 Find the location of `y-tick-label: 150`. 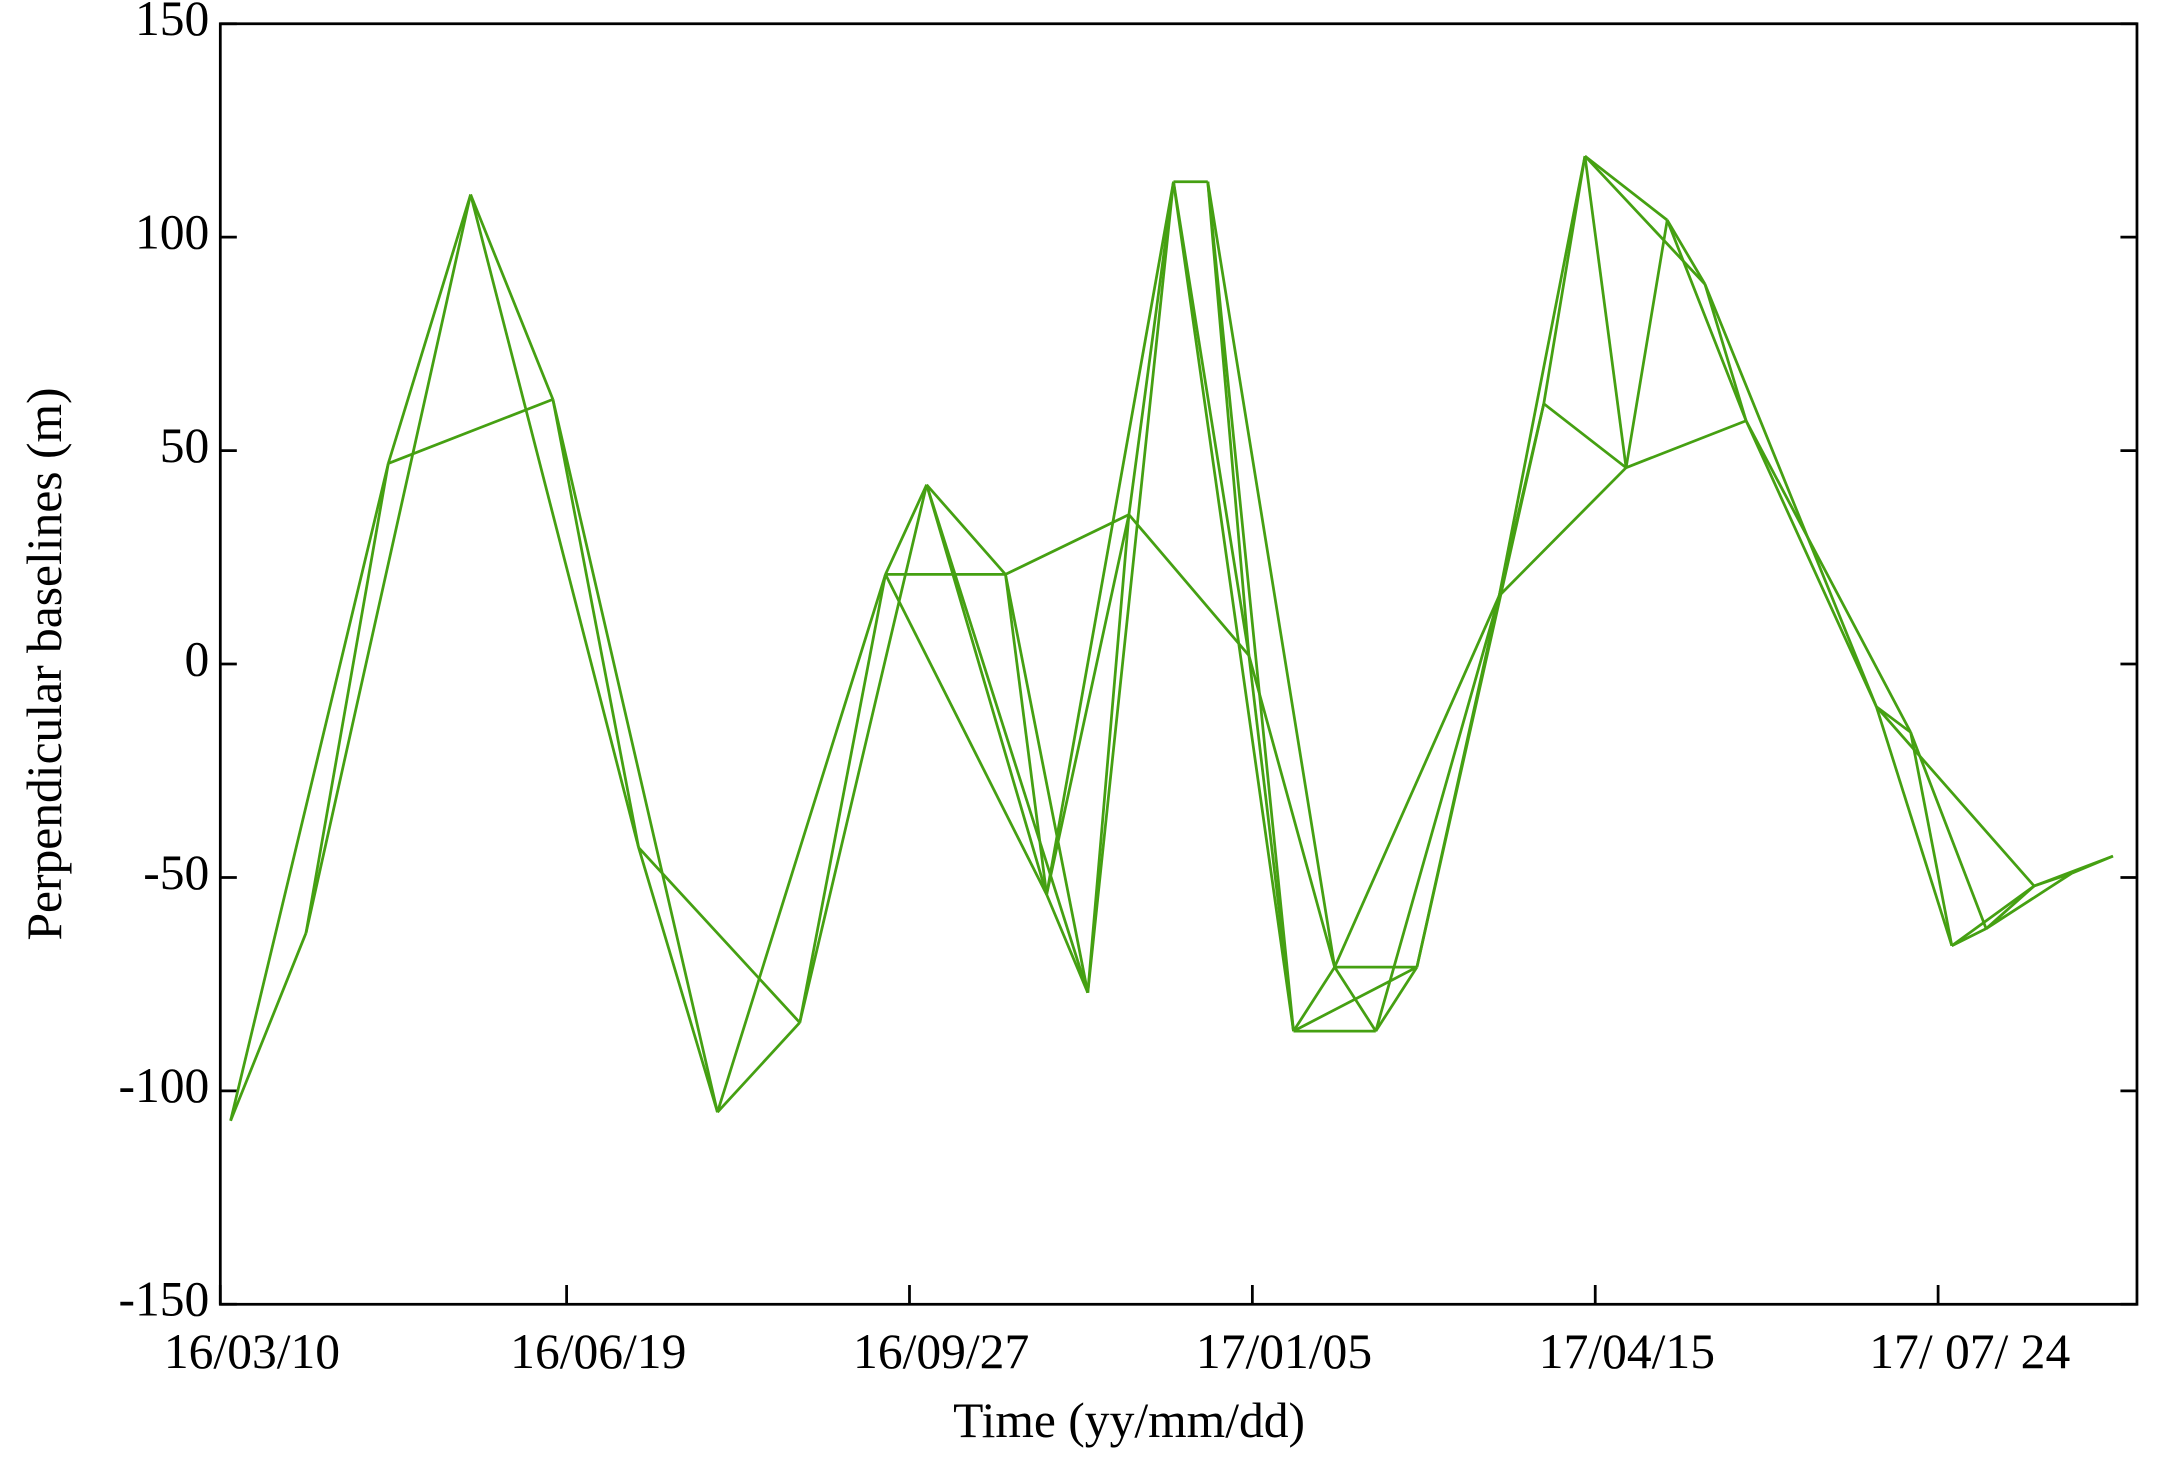

y-tick-label: 150 is located at coordinates (172, 23).